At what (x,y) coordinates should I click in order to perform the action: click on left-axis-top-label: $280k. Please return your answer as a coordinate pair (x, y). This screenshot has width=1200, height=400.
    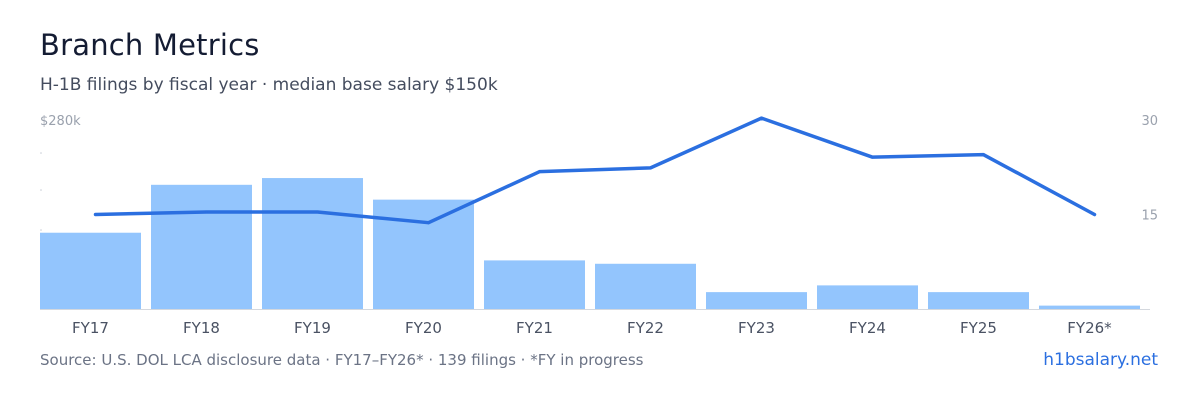
    Looking at the image, I should click on (60, 121).